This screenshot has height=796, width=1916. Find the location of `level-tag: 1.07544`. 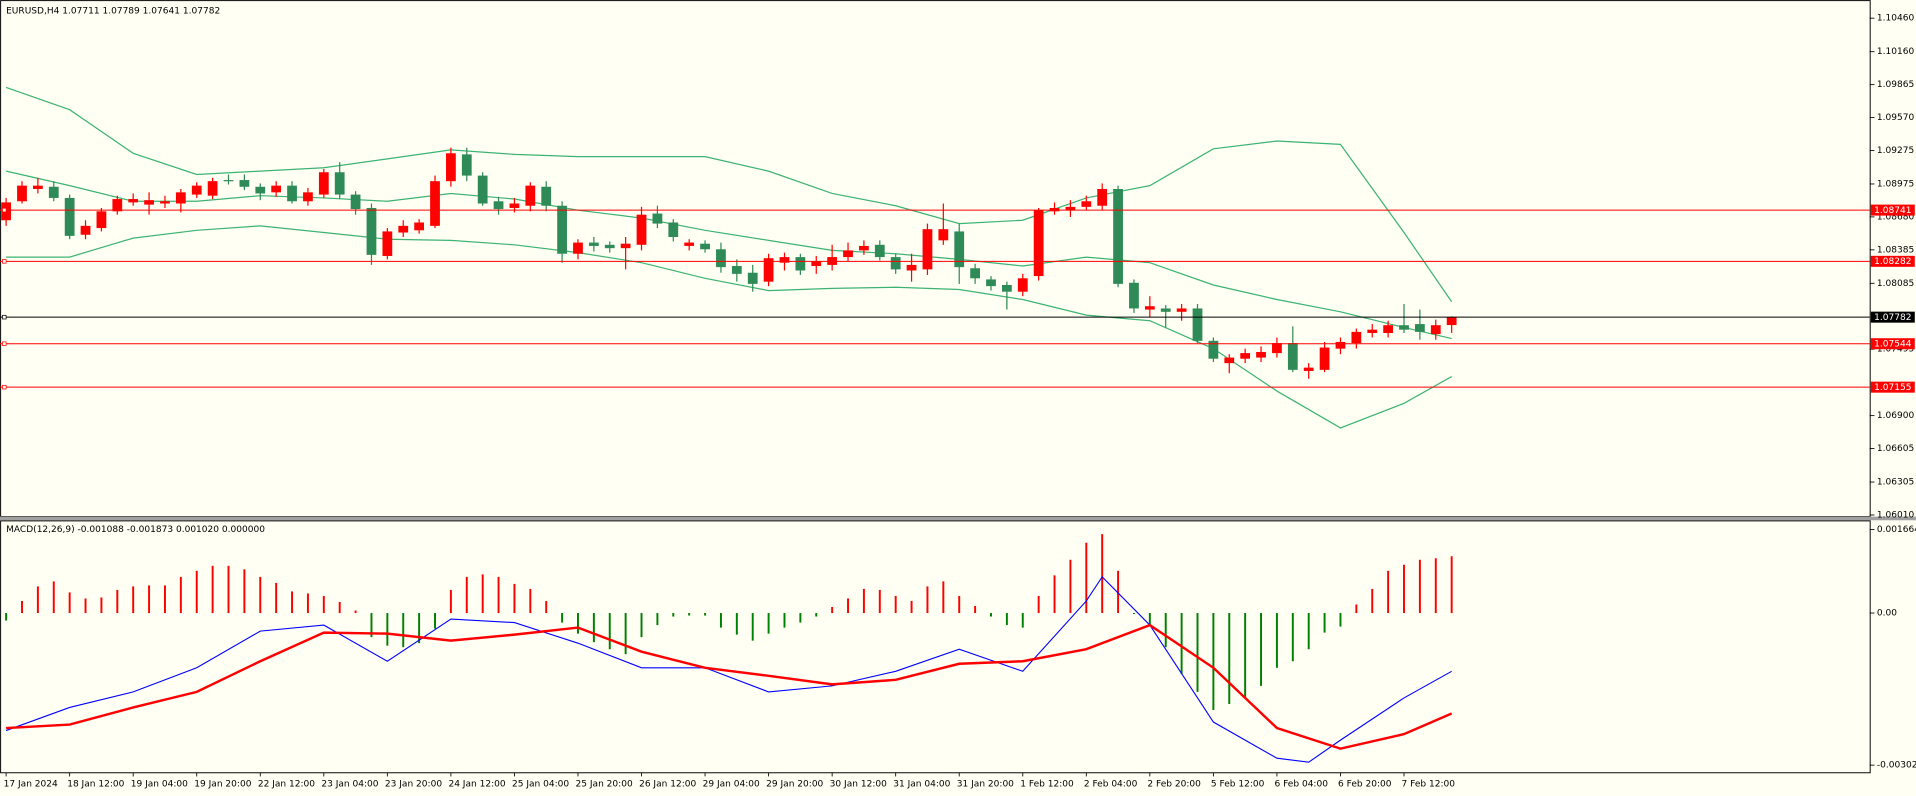

level-tag: 1.07544 is located at coordinates (1893, 345).